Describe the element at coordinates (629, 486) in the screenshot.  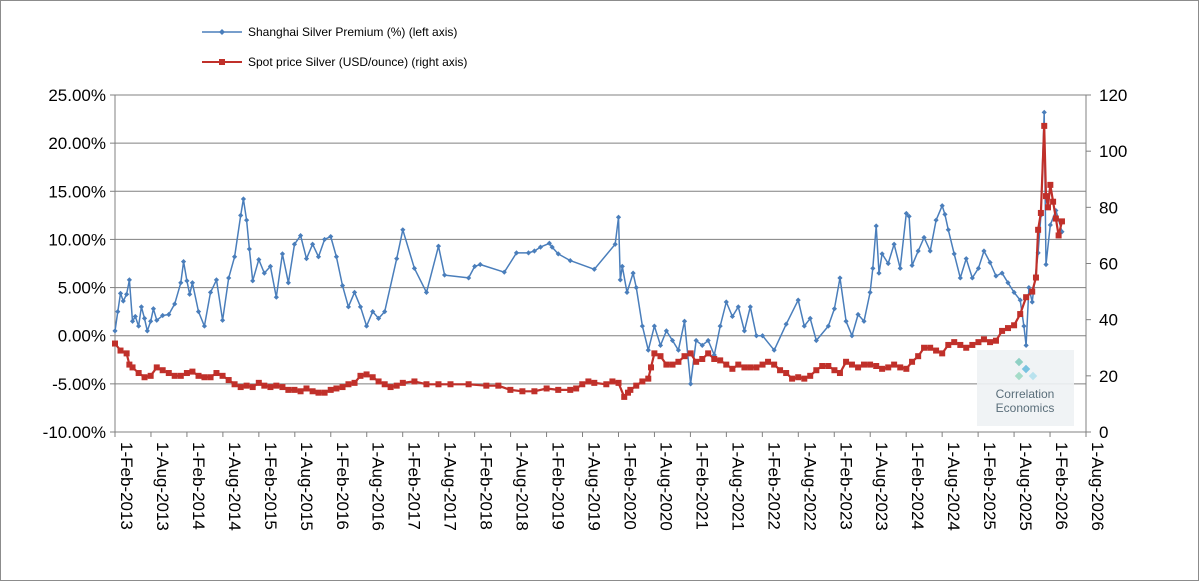
I see `x-tick-label: 1-Feb-2020` at that location.